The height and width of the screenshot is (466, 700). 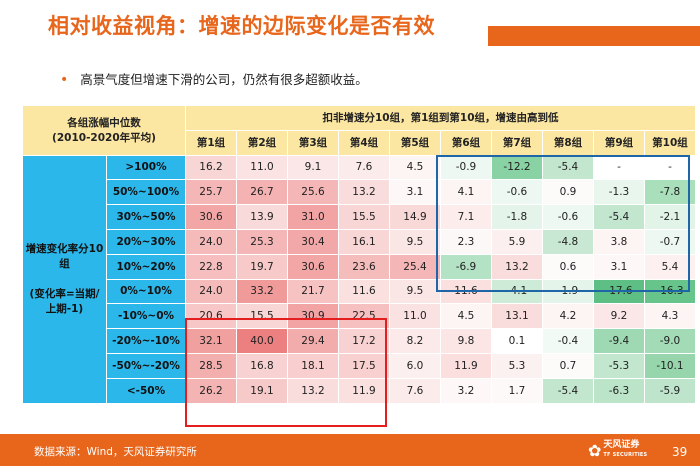 I want to click on table-cell: 5.4, so click(x=670, y=266).